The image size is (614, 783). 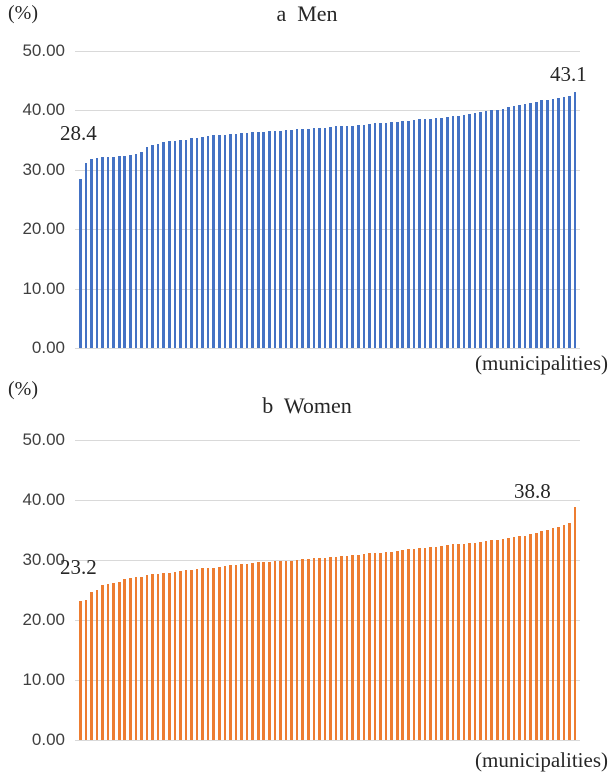 I want to click on y-tick-label: 50.00, so click(x=43, y=50).